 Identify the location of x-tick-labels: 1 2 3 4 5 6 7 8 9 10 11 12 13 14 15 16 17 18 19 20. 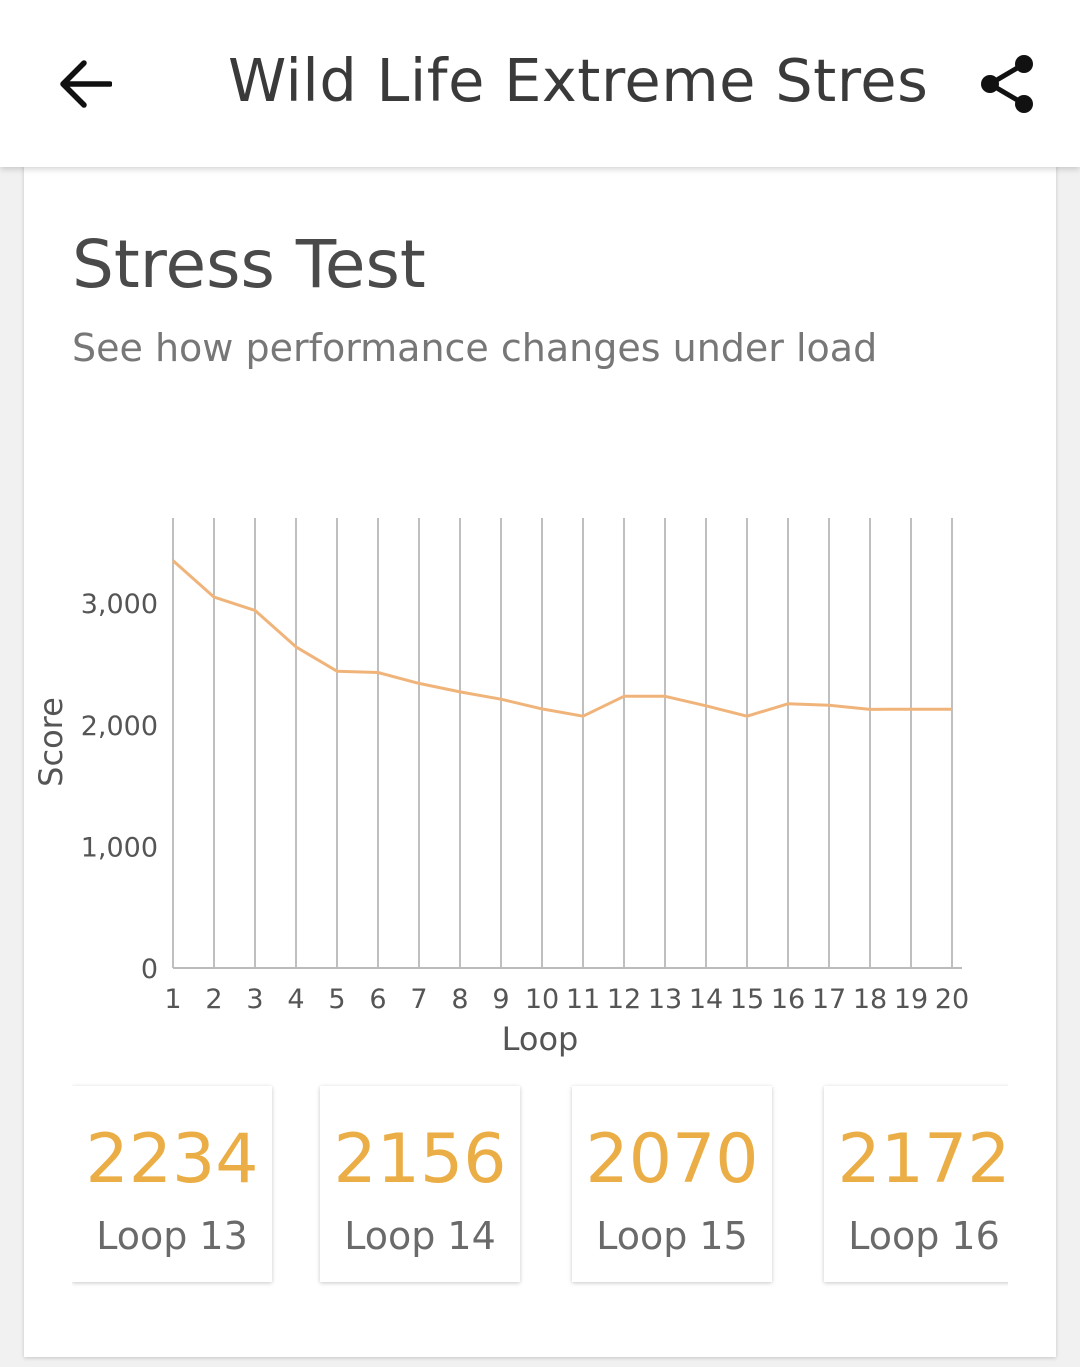
(566, 999).